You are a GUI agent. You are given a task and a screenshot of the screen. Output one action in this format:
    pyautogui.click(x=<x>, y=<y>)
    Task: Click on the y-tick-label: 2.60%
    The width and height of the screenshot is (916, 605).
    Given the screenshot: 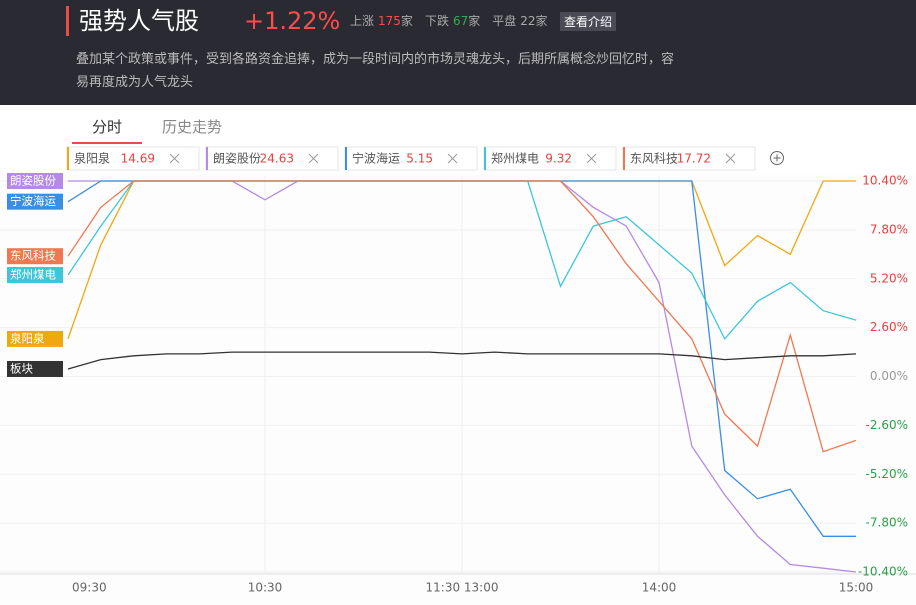 What is the action you would take?
    pyautogui.click(x=889, y=327)
    